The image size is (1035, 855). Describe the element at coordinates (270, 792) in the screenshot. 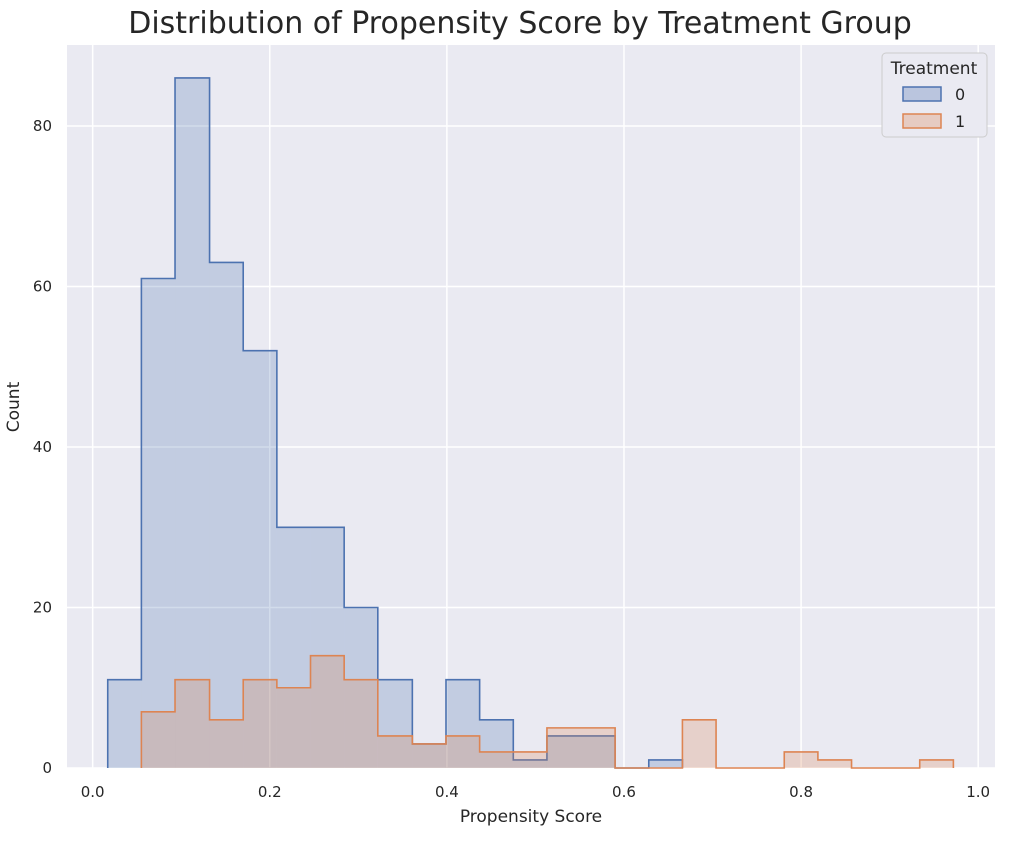

I see `x-tick-label: 0.2` at that location.